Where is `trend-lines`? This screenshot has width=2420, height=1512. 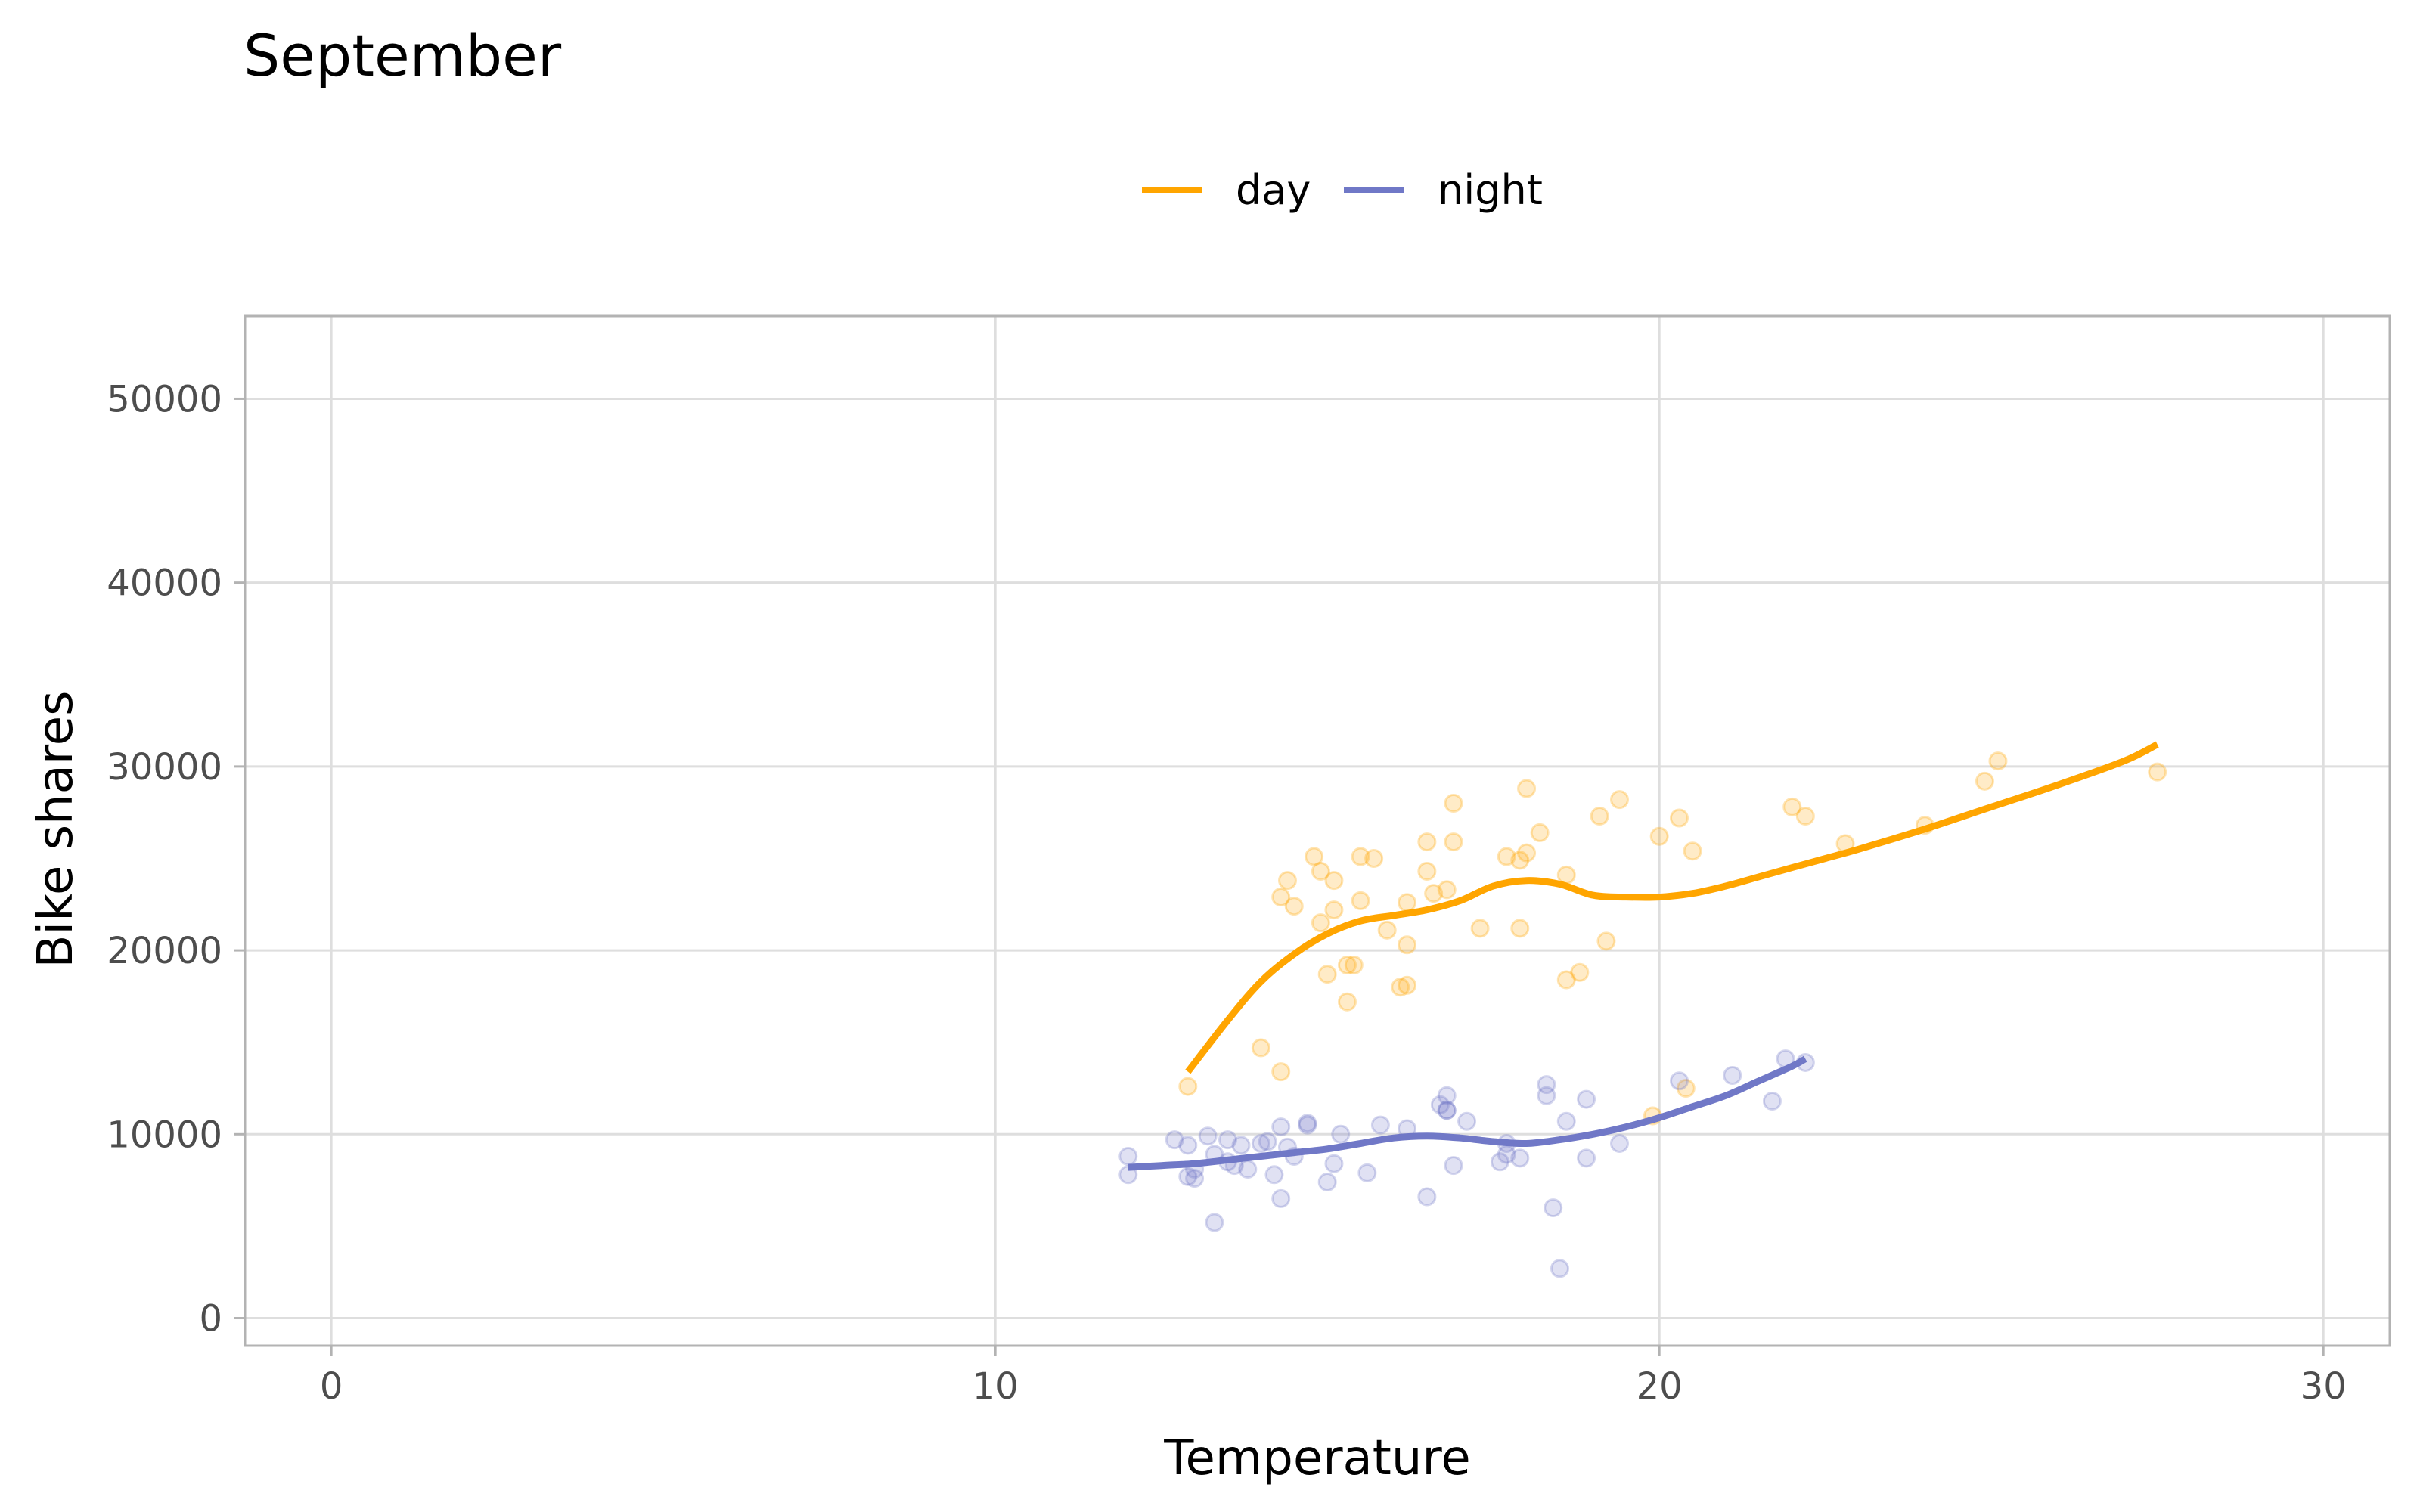
trend-lines is located at coordinates (1643, 956).